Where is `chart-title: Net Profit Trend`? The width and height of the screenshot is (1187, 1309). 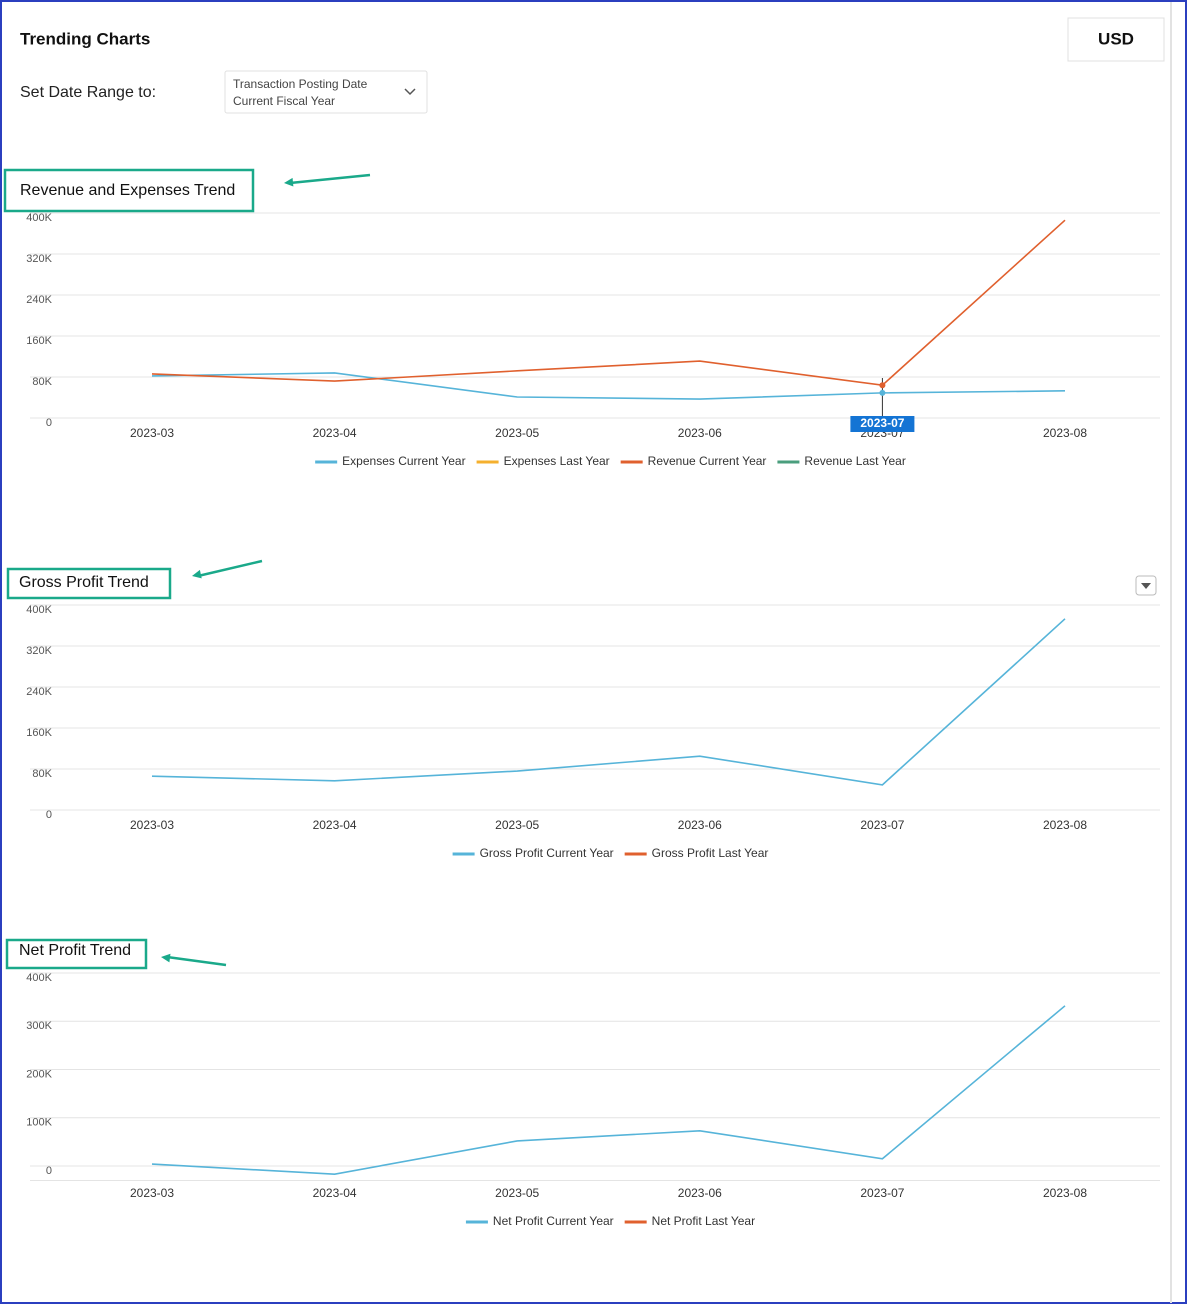 chart-title: Net Profit Trend is located at coordinates (75, 950).